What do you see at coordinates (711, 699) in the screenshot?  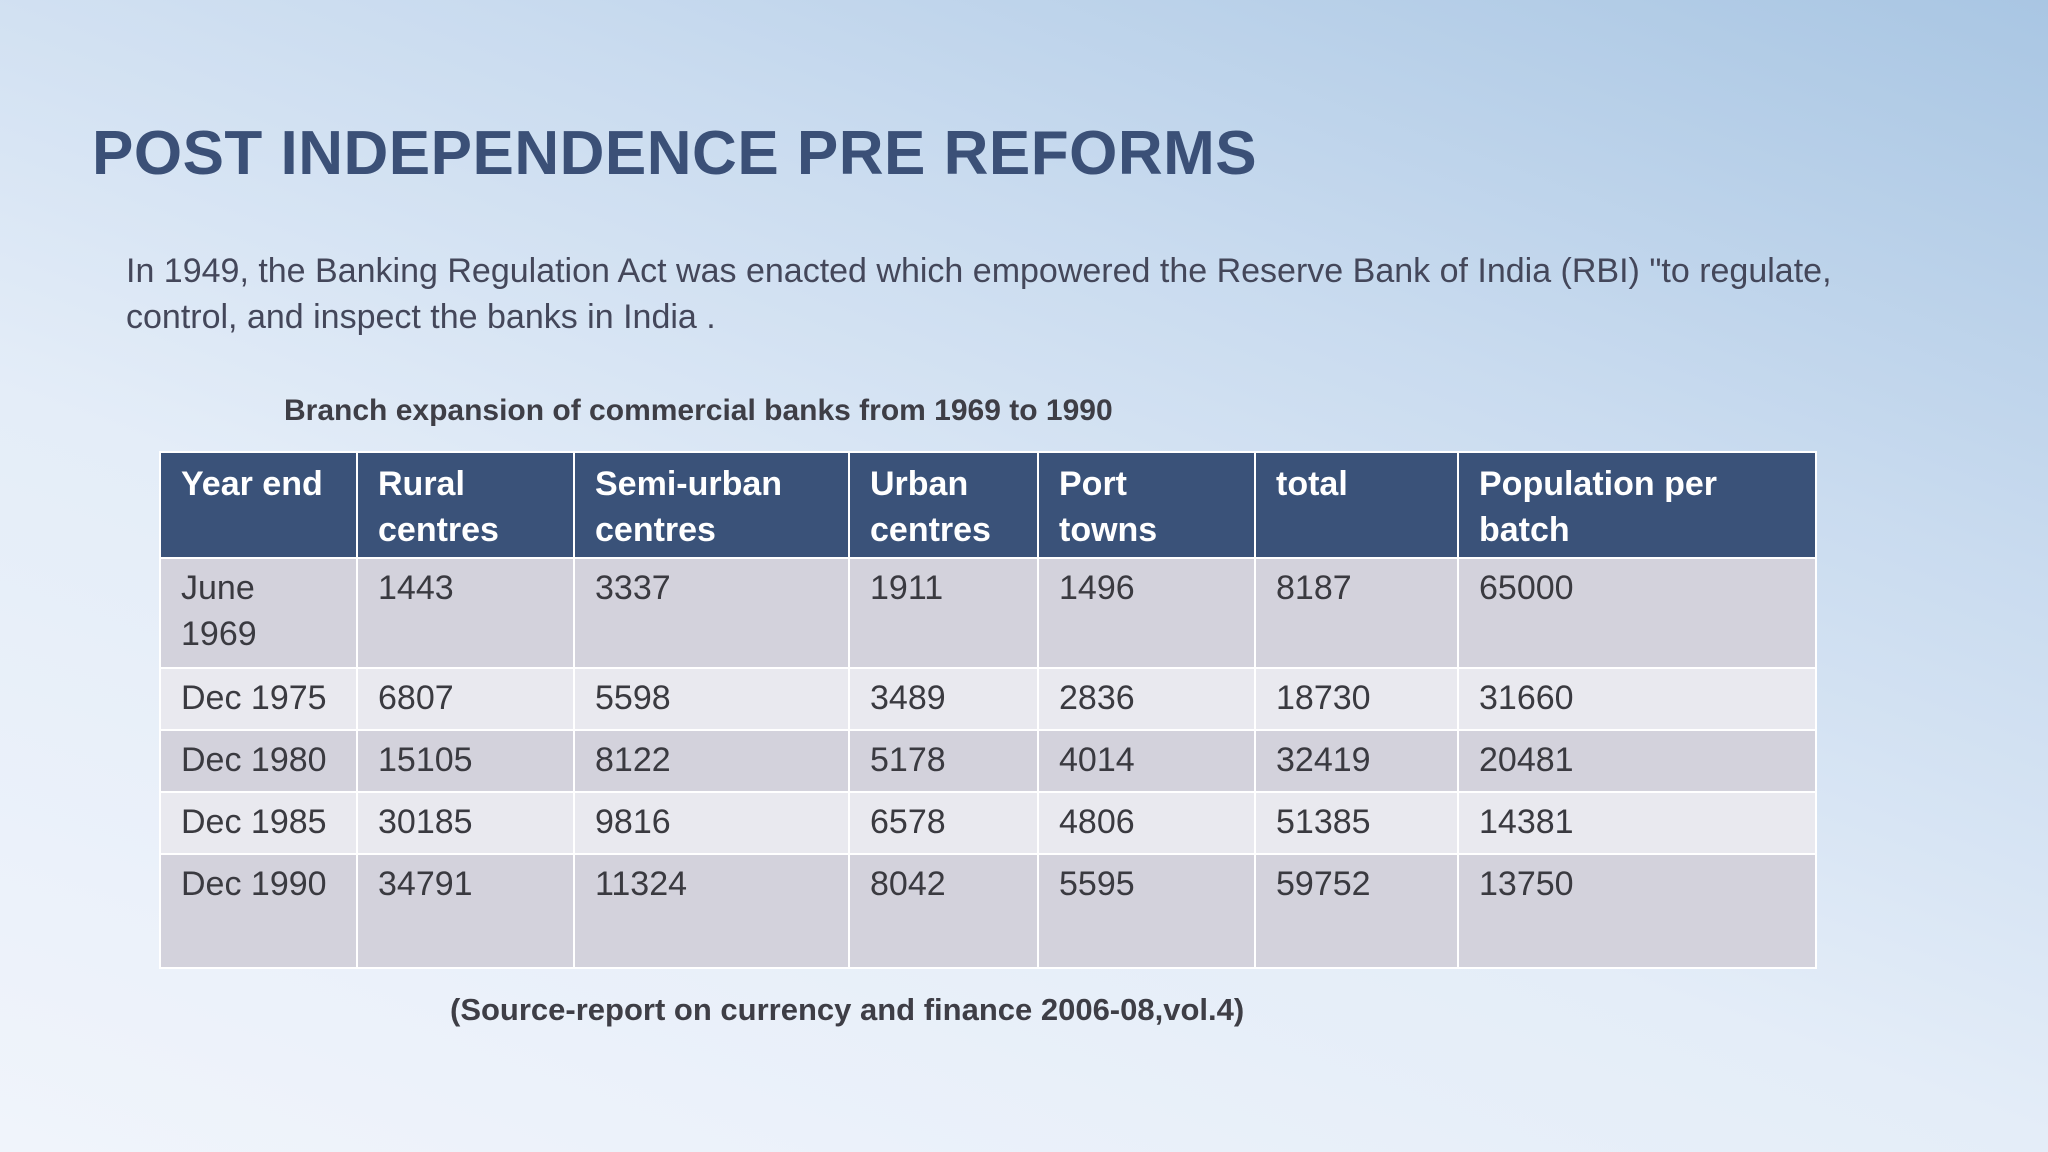 I see `cell-semi-urban-centres: 5598` at bounding box center [711, 699].